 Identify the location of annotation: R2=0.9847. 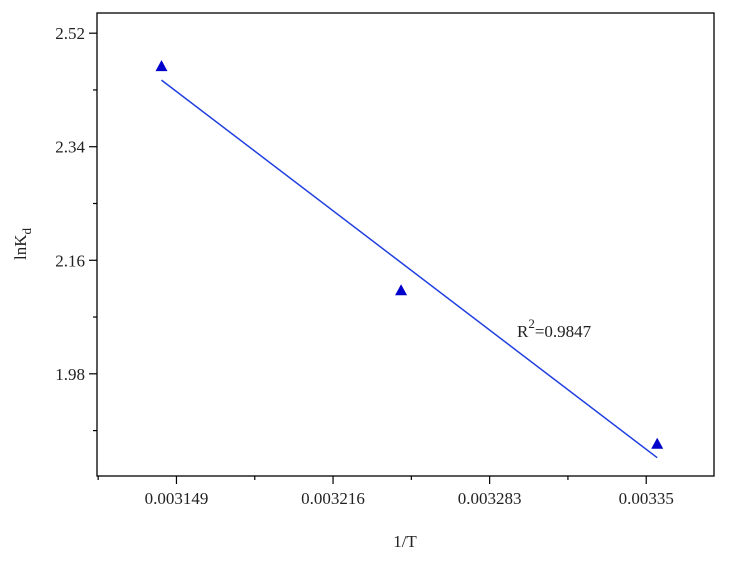
(554, 328).